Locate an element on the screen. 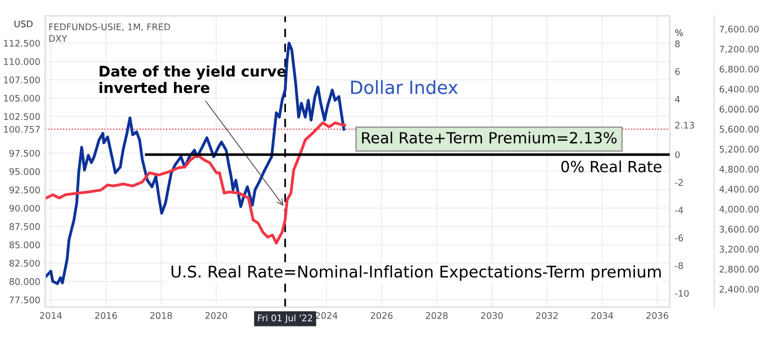 The image size is (768, 347). annotation: 0% Real Rate is located at coordinates (611, 166).